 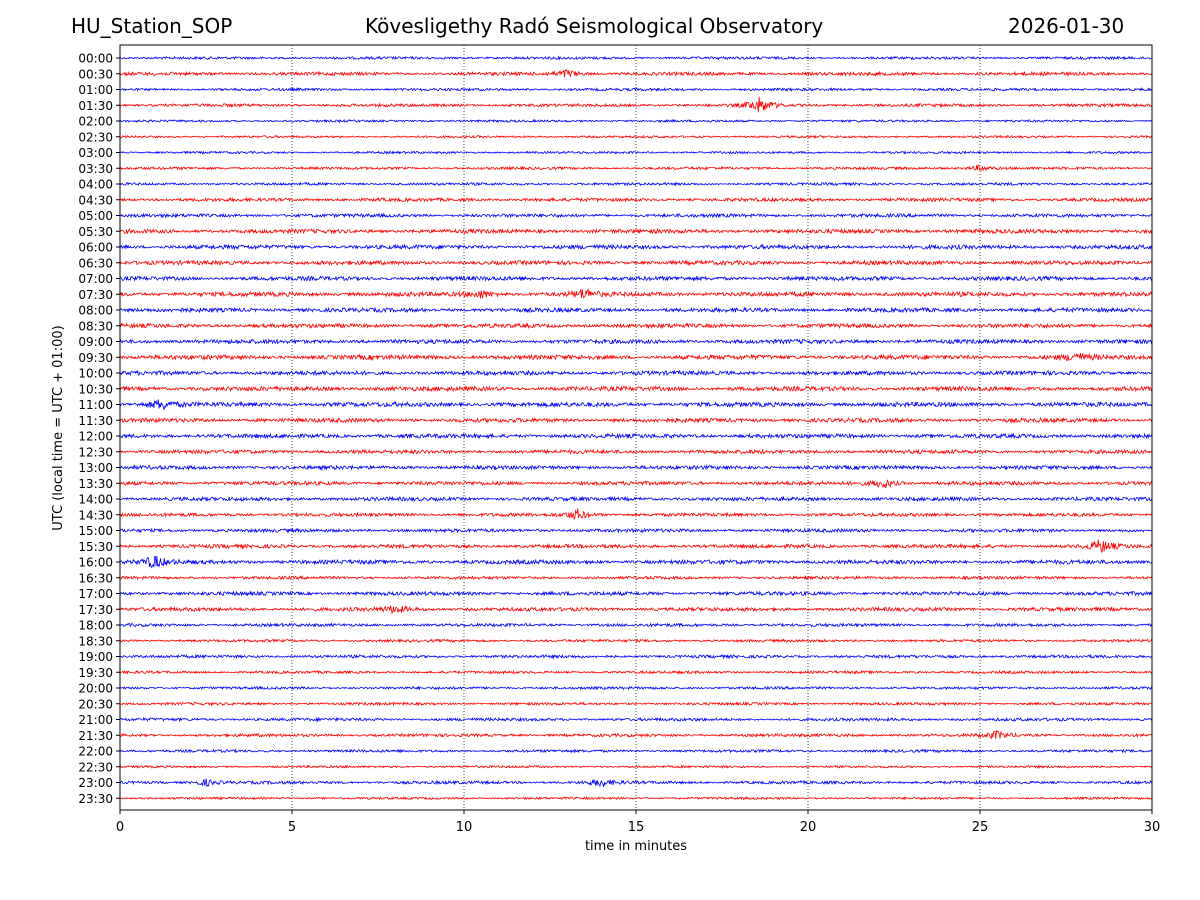 What do you see at coordinates (636, 846) in the screenshot?
I see `x-axis-label: time in minutes` at bounding box center [636, 846].